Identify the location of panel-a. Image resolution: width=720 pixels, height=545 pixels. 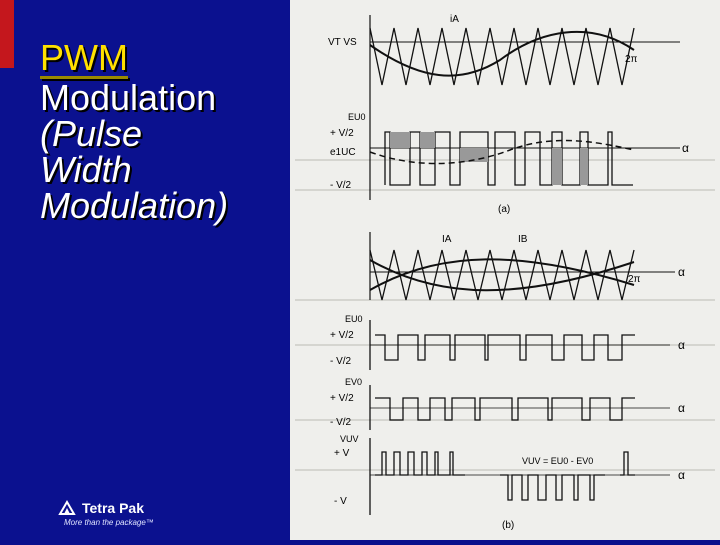
(524, 107).